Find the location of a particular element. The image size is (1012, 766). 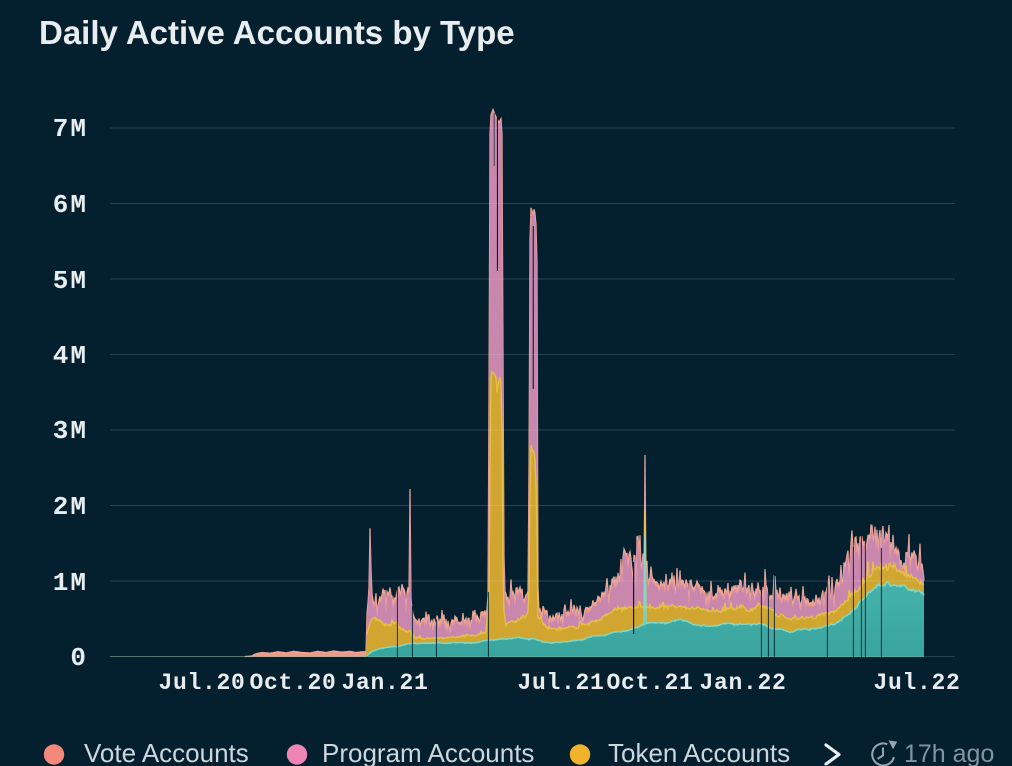

svg-text: 6M is located at coordinates (70, 205).